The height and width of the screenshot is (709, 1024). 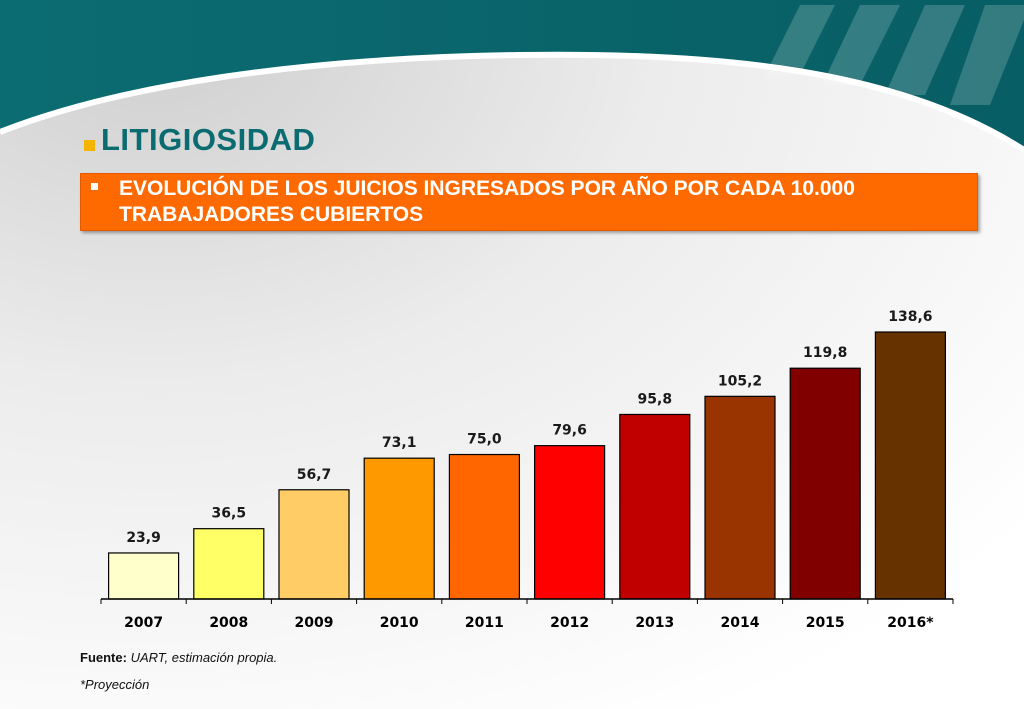 What do you see at coordinates (569, 431) in the screenshot?
I see `data-label-2012: 79,6` at bounding box center [569, 431].